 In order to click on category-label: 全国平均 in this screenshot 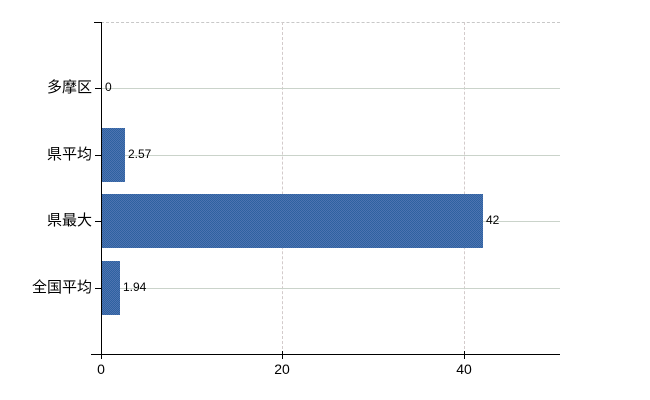, I will do `click(61, 287)`.